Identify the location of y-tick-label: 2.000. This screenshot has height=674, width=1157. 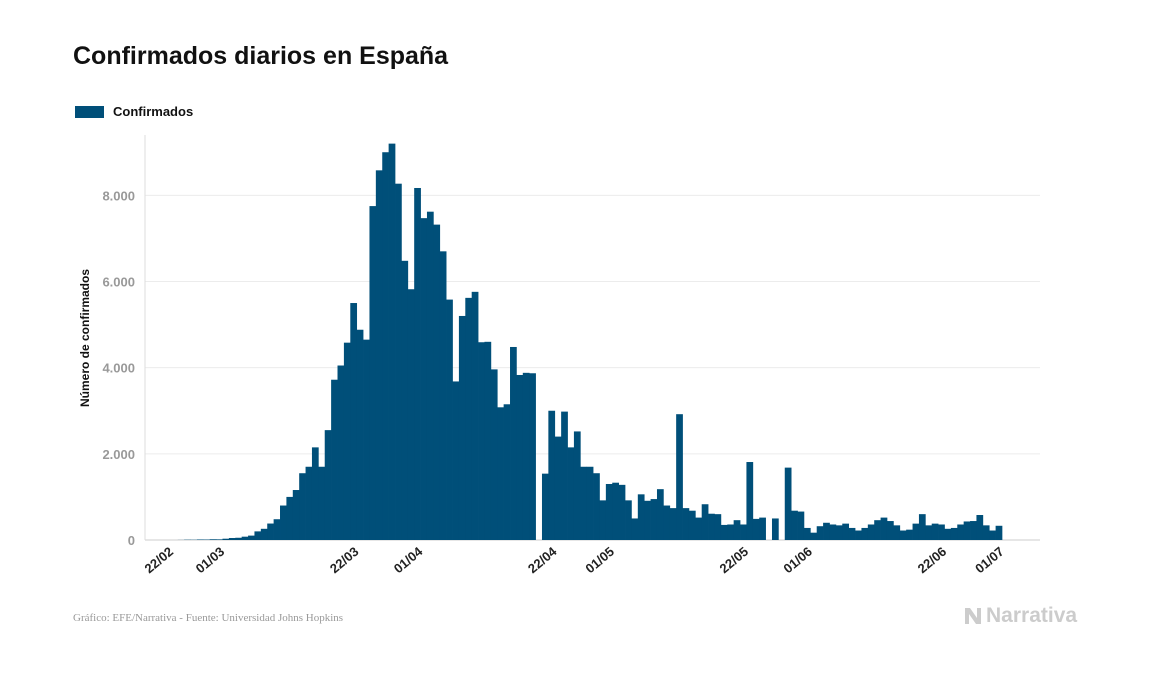
(118, 454).